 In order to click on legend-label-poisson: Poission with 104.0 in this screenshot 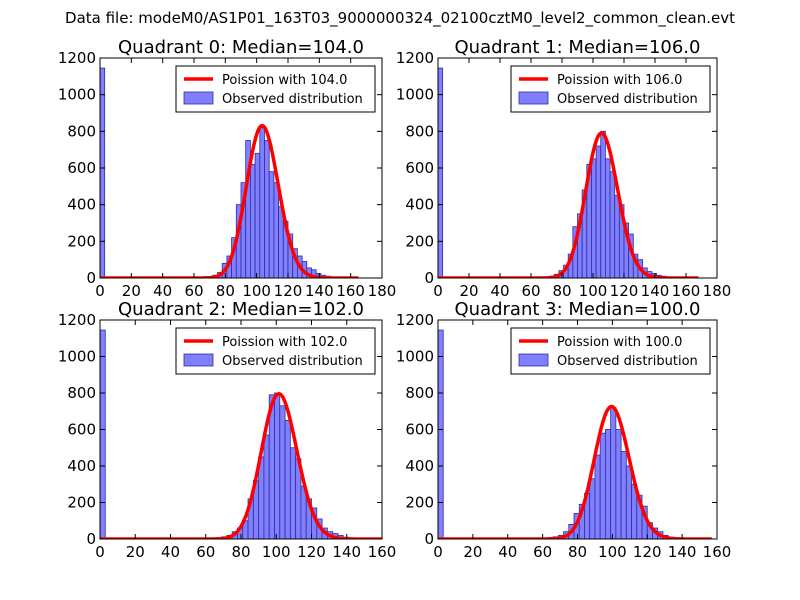, I will do `click(284, 80)`.